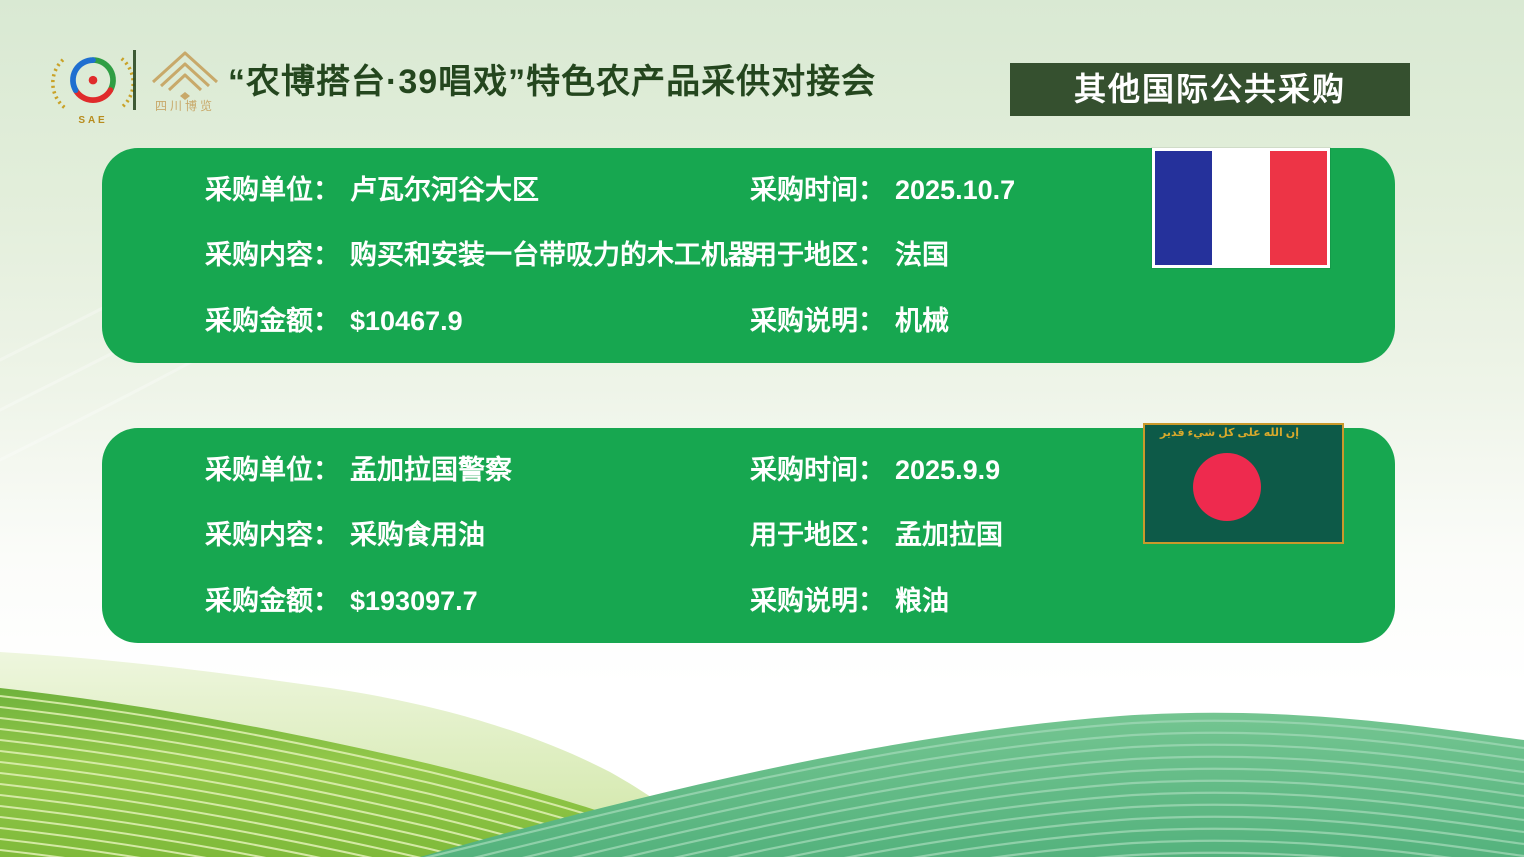 This screenshot has width=1524, height=857. I want to click on field-date: 采购时间： 2025.9.9, so click(876, 470).